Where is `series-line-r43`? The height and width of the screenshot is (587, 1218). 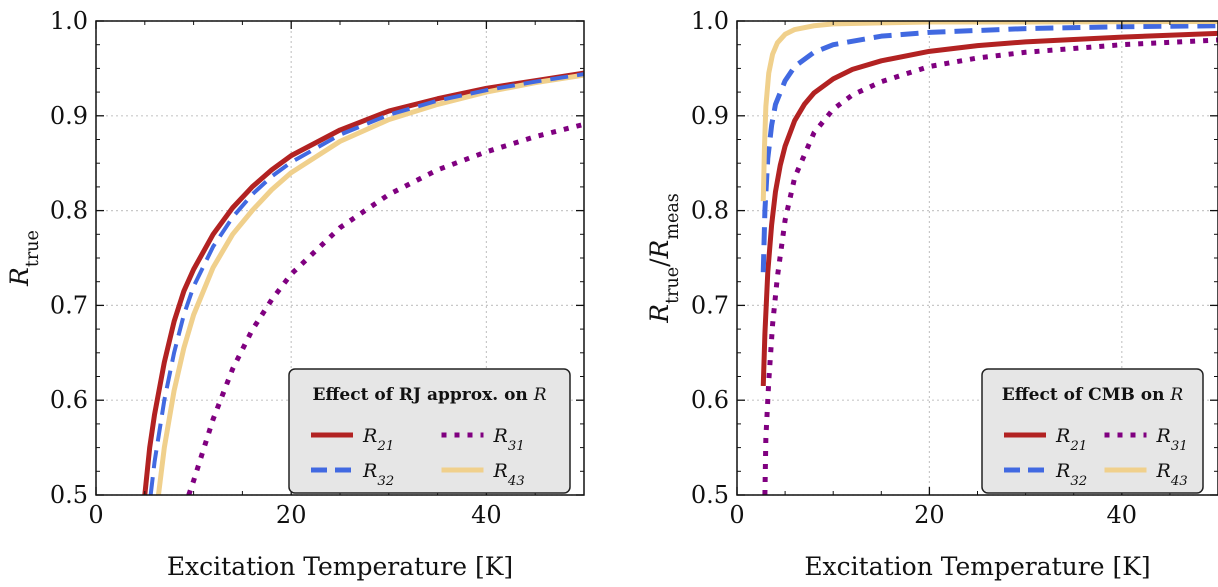
series-line-r43 is located at coordinates (989, 111).